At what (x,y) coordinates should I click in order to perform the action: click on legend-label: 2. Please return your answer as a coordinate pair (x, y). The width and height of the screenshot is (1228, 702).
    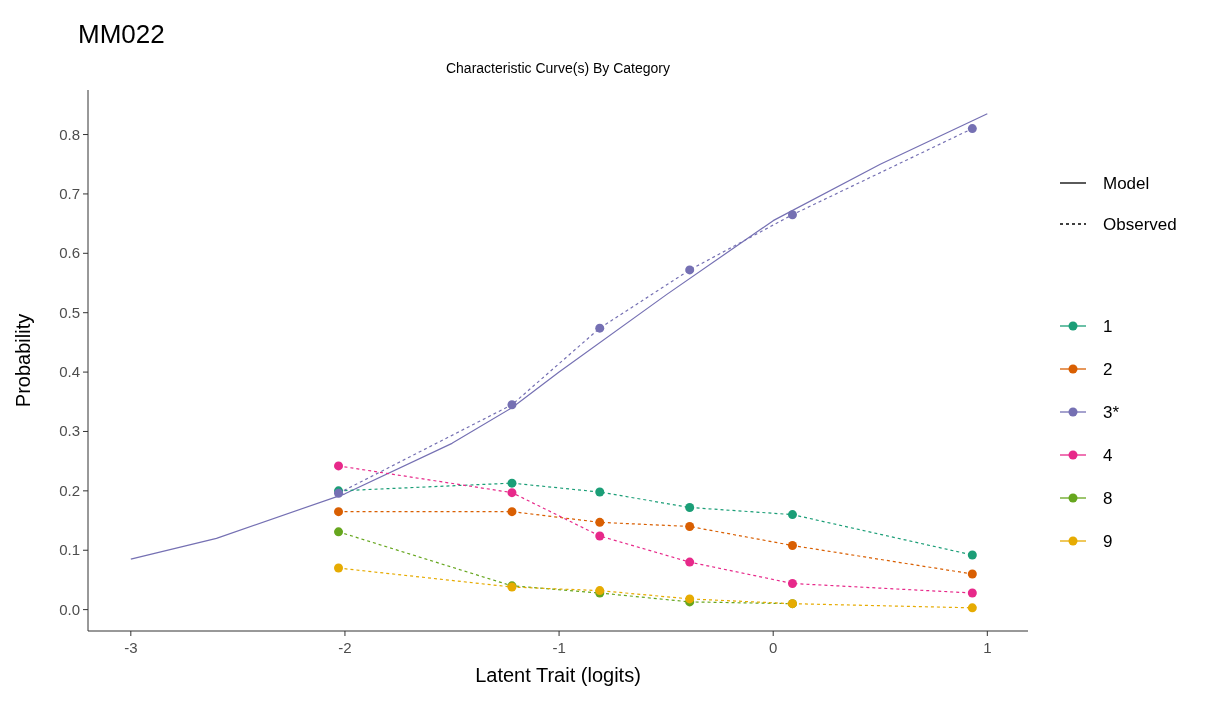
    Looking at the image, I should click on (1108, 369).